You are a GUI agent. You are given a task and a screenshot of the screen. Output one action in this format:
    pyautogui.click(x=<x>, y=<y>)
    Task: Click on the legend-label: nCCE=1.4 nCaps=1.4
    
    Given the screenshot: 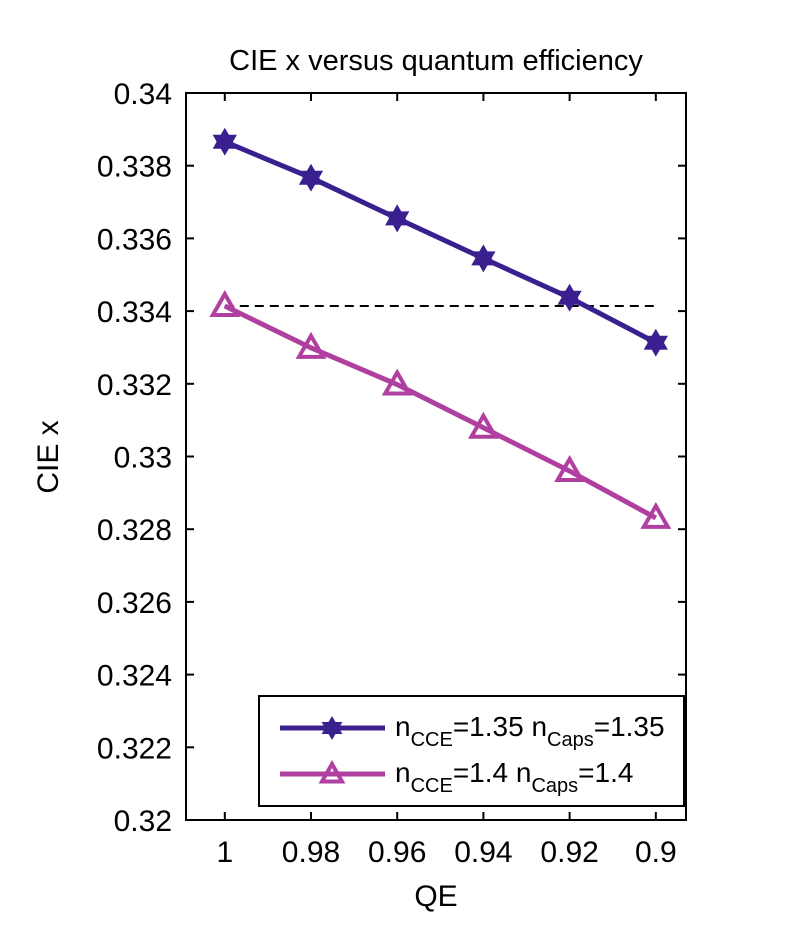 What is the action you would take?
    pyautogui.click(x=514, y=777)
    